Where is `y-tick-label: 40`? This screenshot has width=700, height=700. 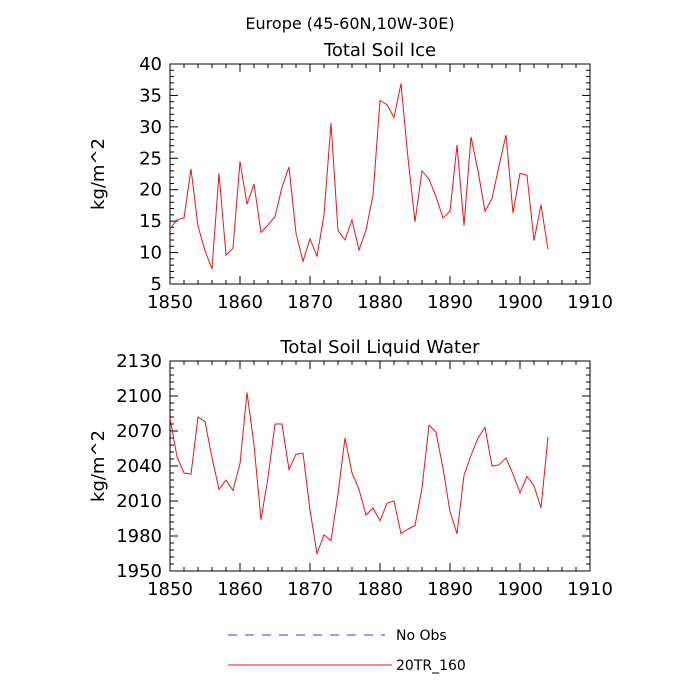
y-tick-label: 40 is located at coordinates (150, 64).